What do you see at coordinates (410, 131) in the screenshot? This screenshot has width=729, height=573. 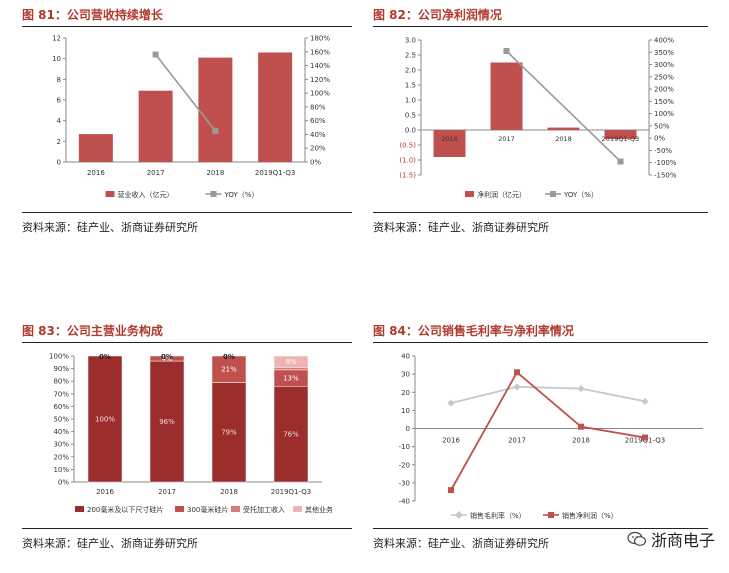 I see `y-tick-label: 0.0` at bounding box center [410, 131].